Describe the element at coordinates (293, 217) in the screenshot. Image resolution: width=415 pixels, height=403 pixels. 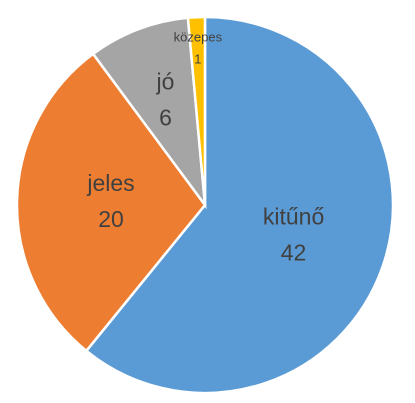
I see `slice-label: kitűnő` at that location.